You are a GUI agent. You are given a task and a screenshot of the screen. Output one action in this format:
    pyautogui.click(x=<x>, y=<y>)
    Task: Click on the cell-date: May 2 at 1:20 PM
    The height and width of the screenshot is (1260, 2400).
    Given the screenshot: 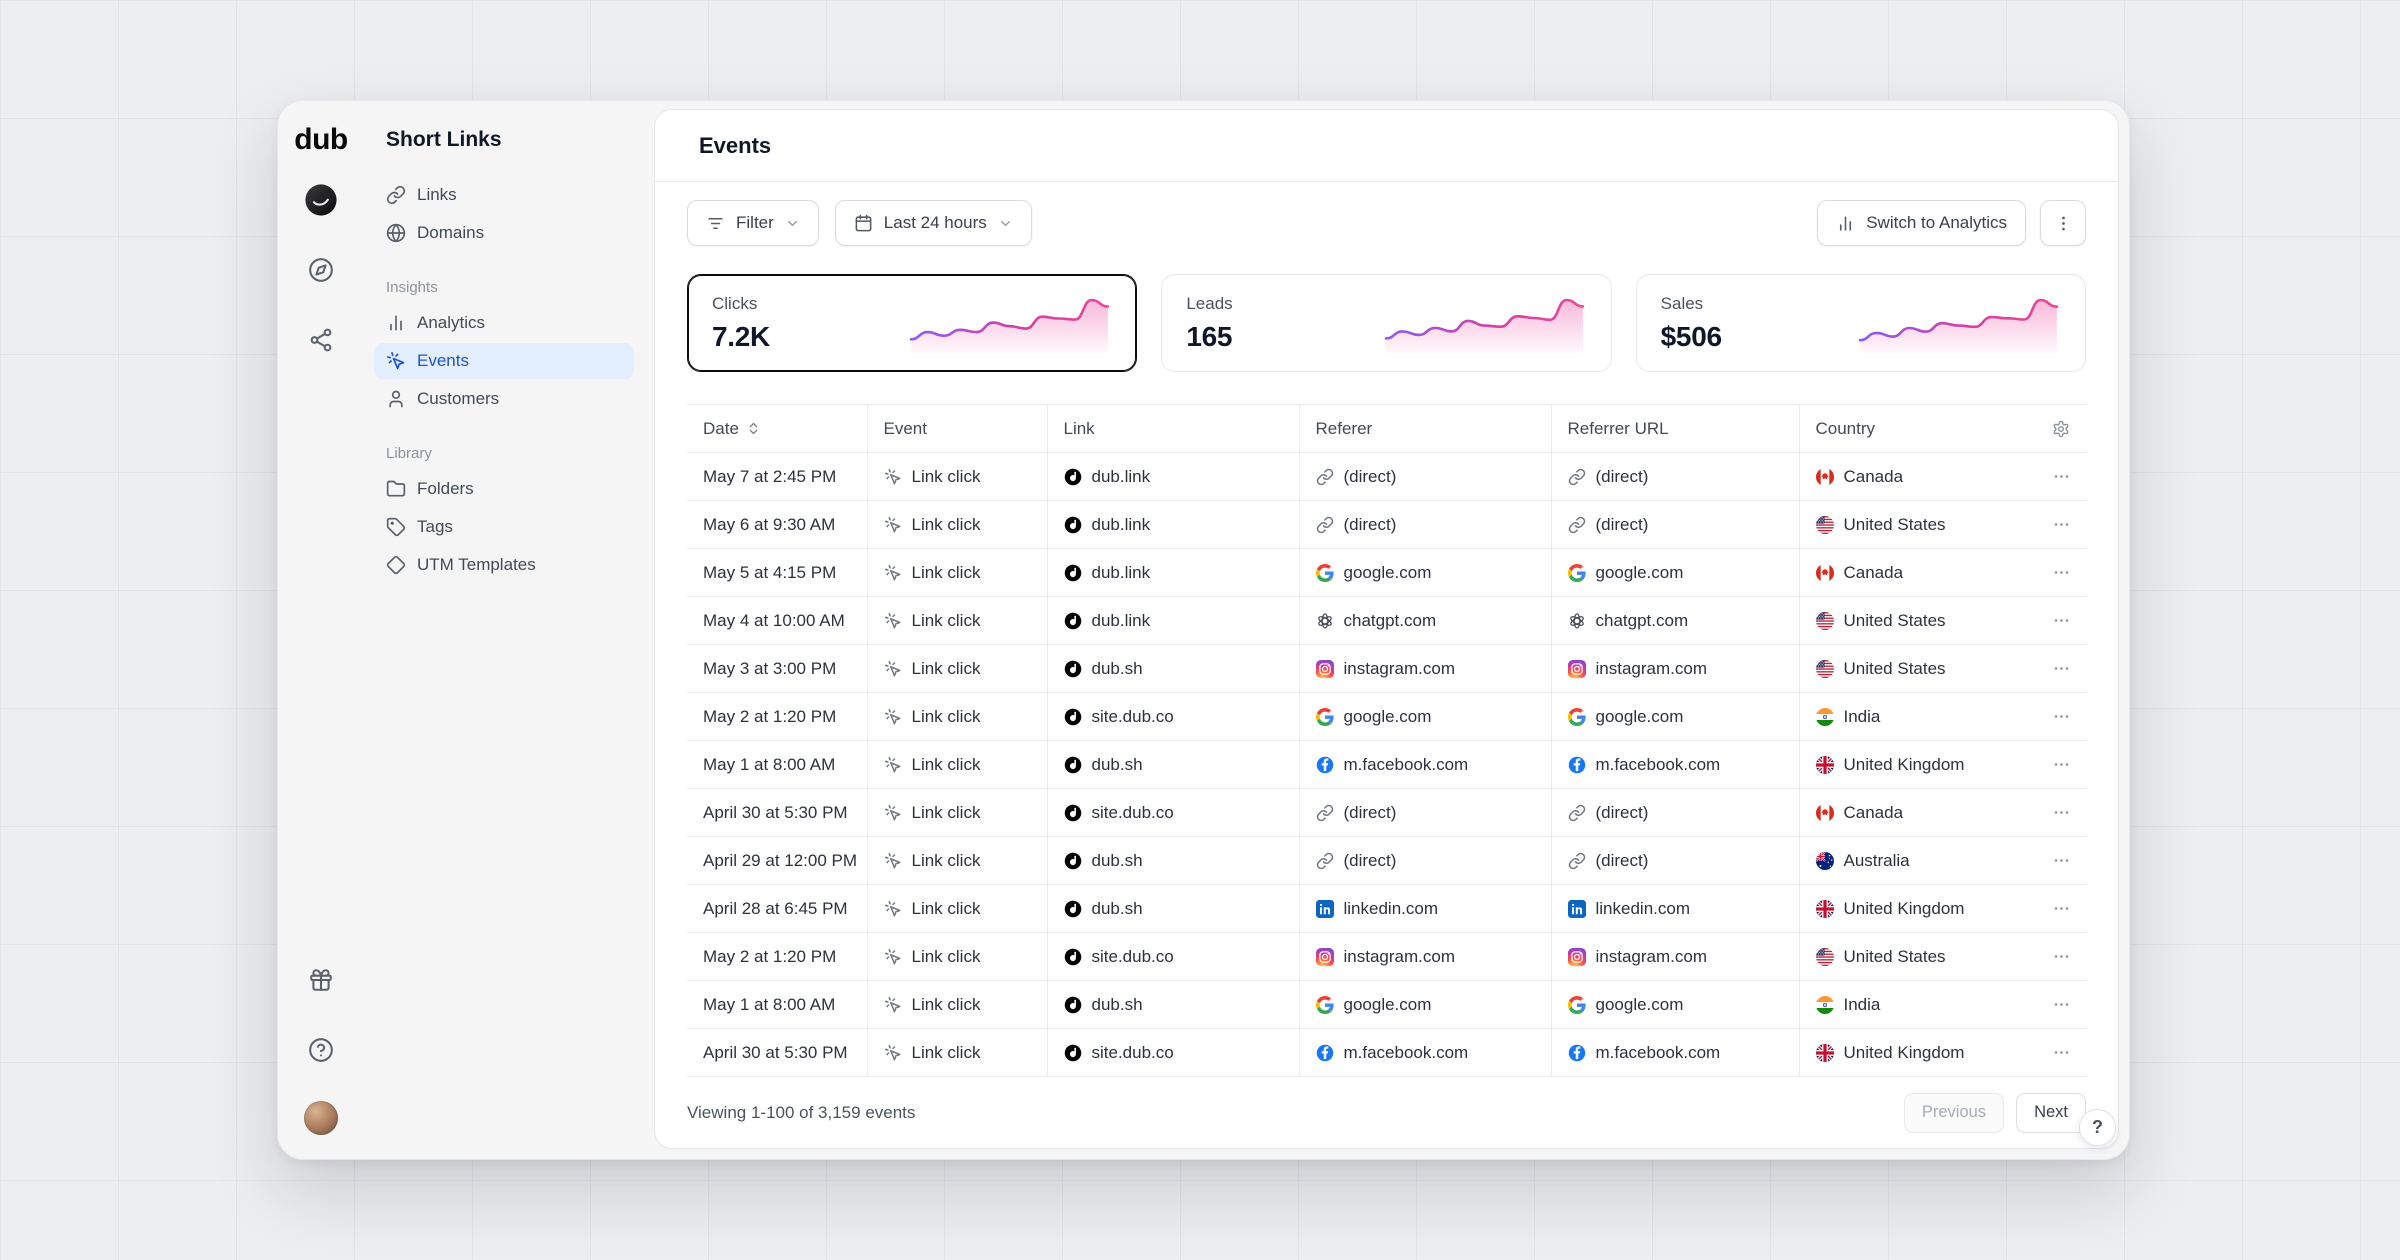 What is the action you would take?
    pyautogui.click(x=777, y=716)
    